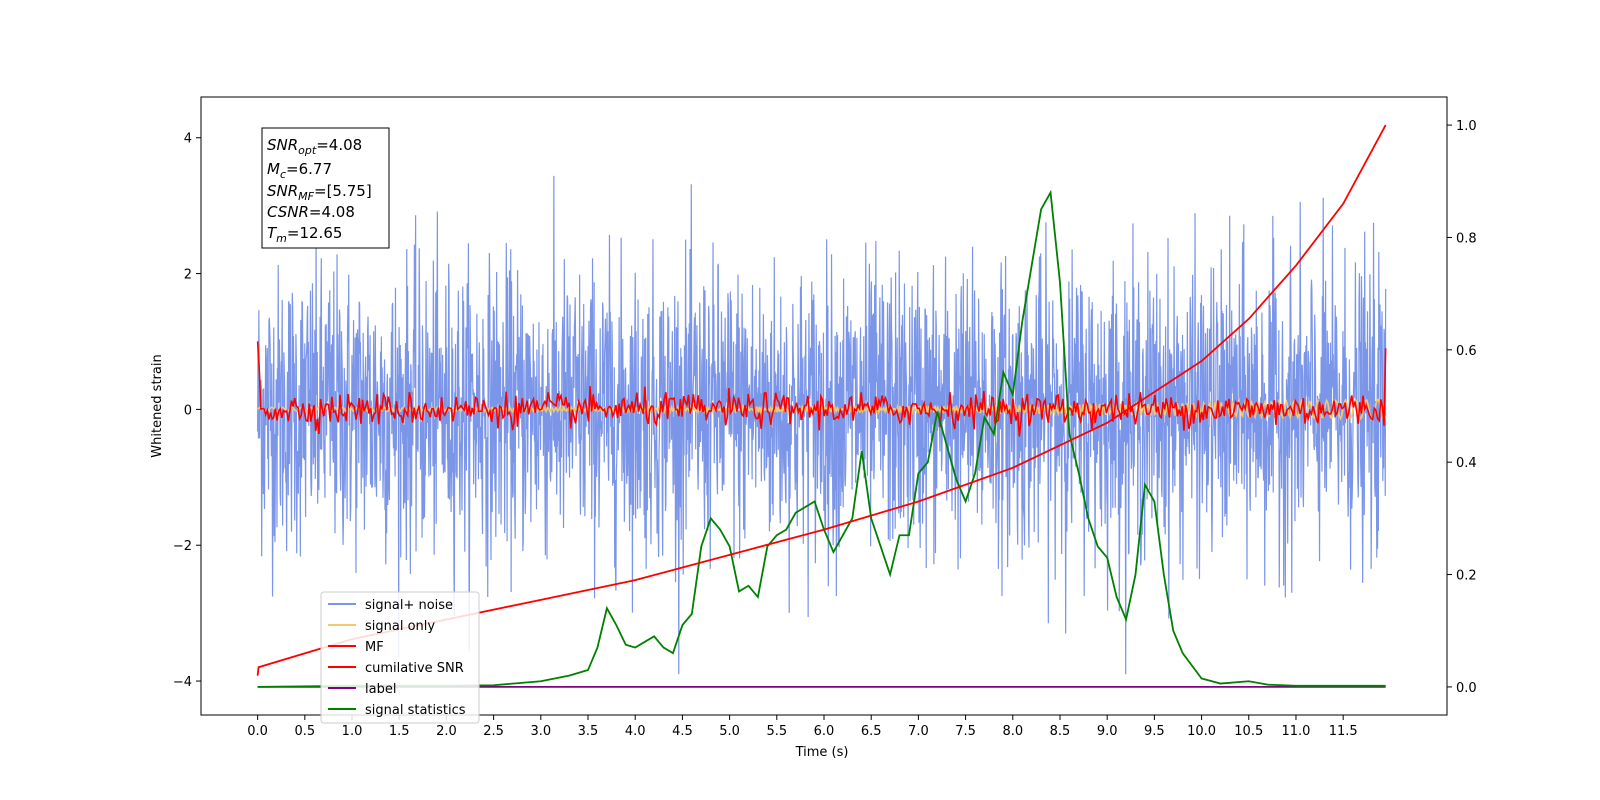 This screenshot has width=1600, height=800. Describe the element at coordinates (446, 731) in the screenshot. I see `x-tick-label: 2.0` at that location.